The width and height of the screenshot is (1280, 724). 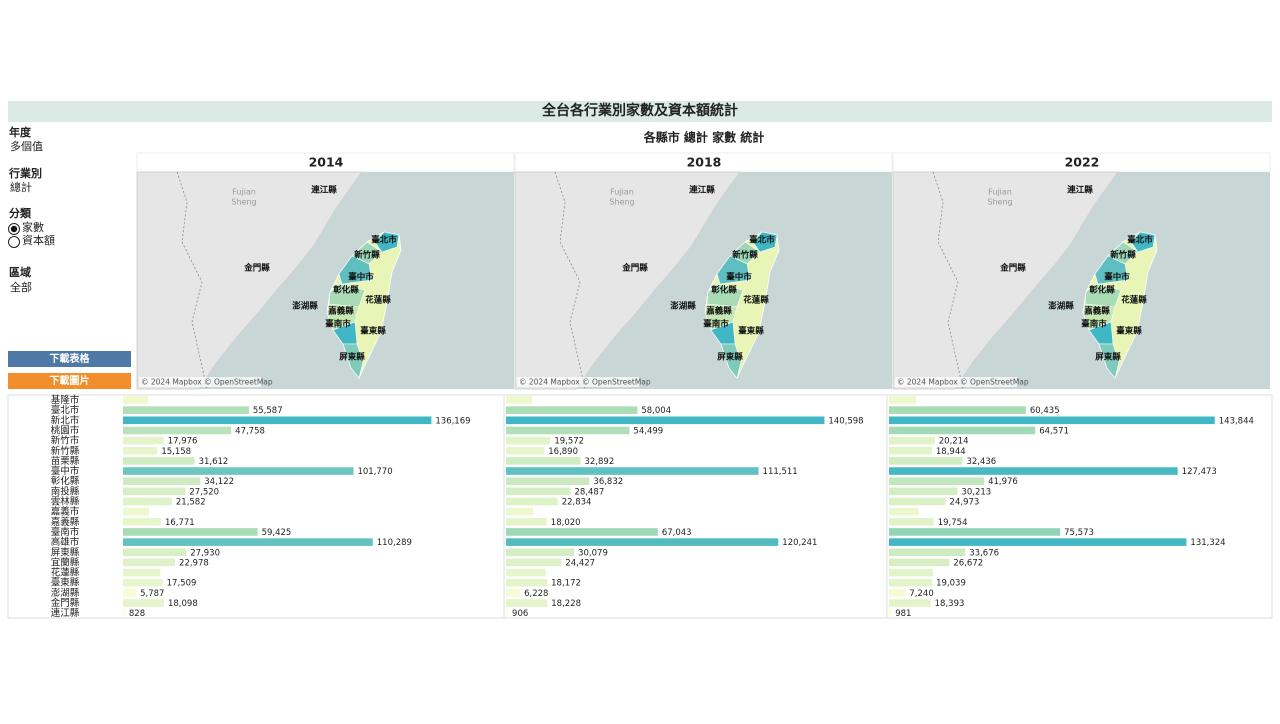 I want to click on value-label: 31,612, so click(x=214, y=462).